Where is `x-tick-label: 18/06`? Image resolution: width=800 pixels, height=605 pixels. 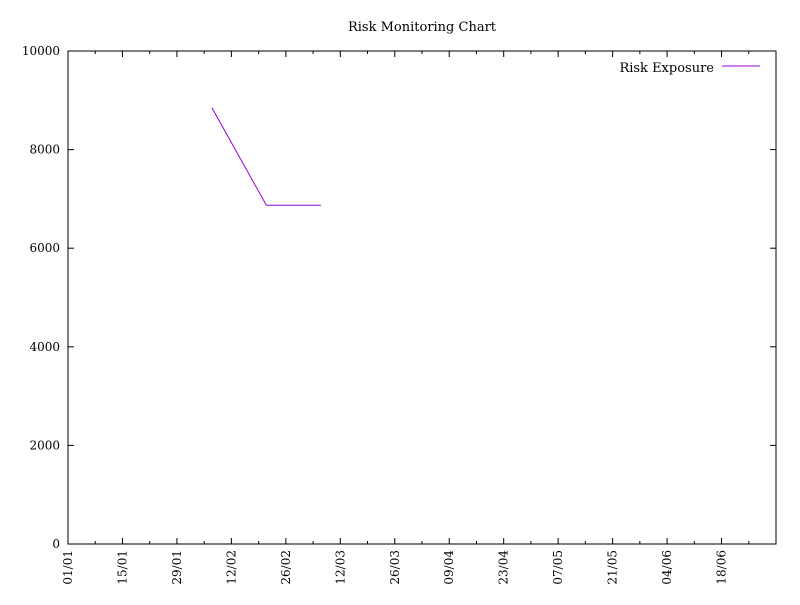 x-tick-label: 18/06 is located at coordinates (722, 567).